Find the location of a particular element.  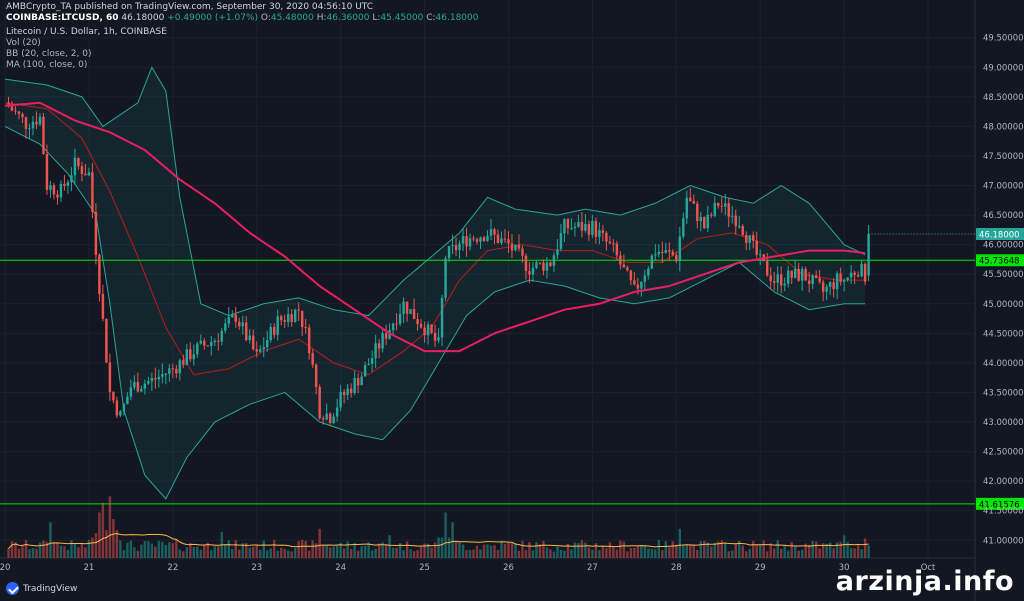

price-tick-label: 44.50000 is located at coordinates (1003, 334).